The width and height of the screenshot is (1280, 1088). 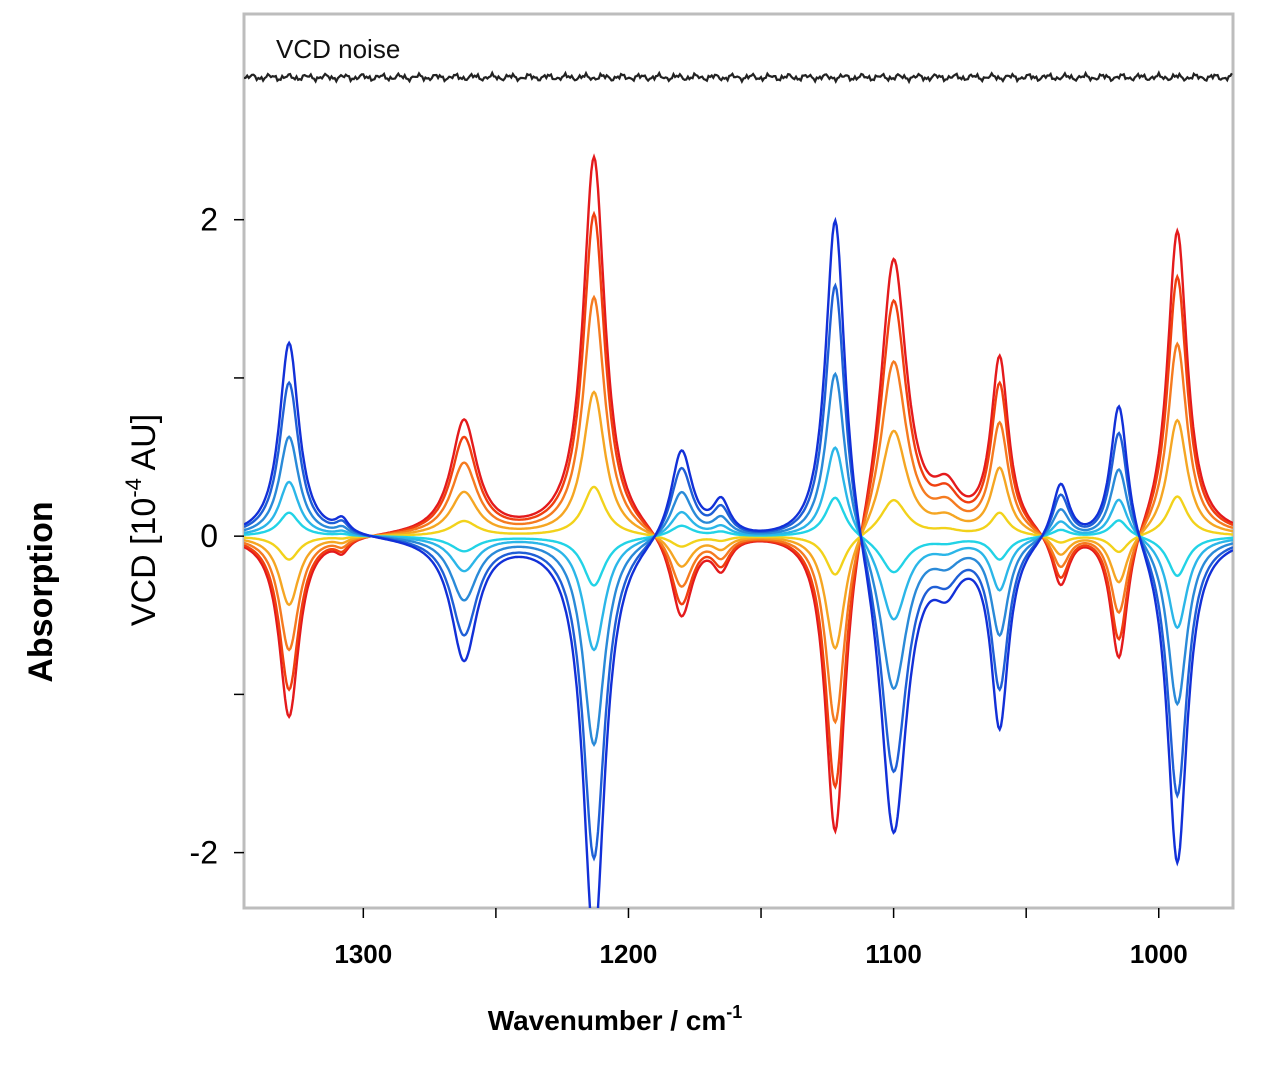 What do you see at coordinates (363, 954) in the screenshot?
I see `x-tick-label-1300: 1300` at bounding box center [363, 954].